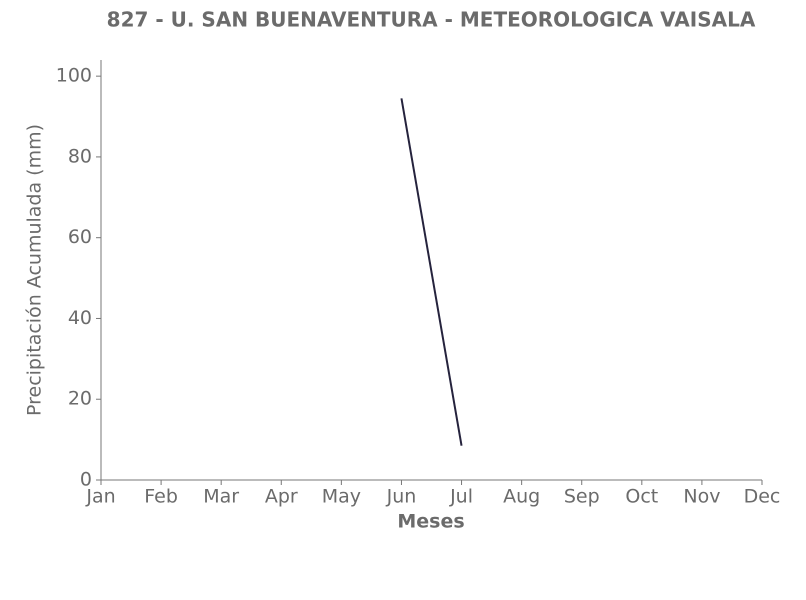 This screenshot has width=806, height=600. What do you see at coordinates (341, 497) in the screenshot?
I see `x-tick-label: May` at bounding box center [341, 497].